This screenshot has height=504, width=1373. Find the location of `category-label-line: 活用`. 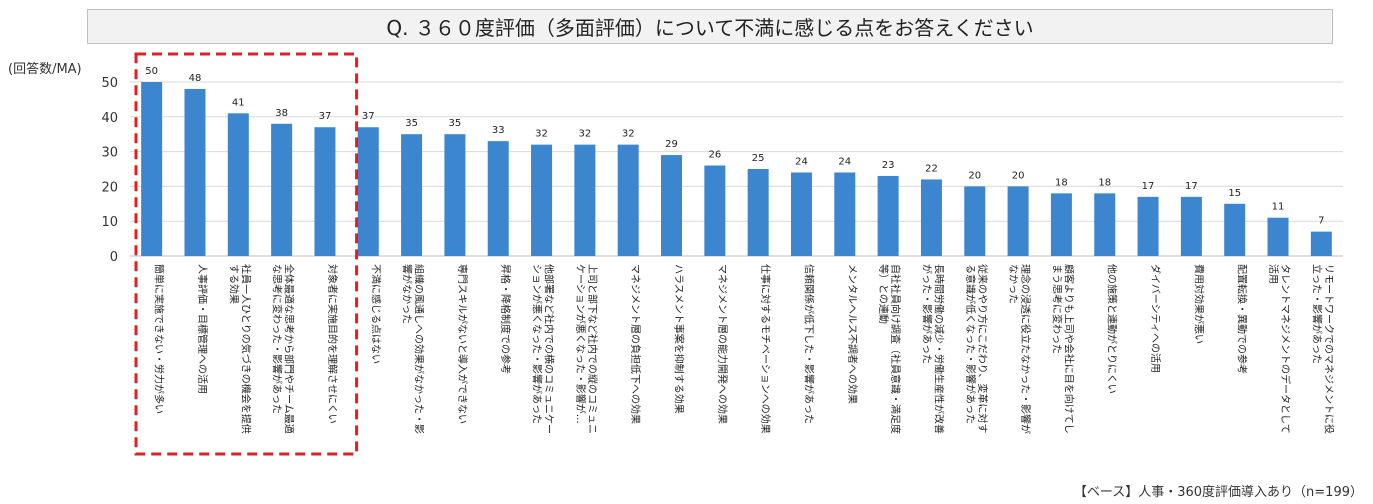

category-label-line: 活用 is located at coordinates (1273, 274).